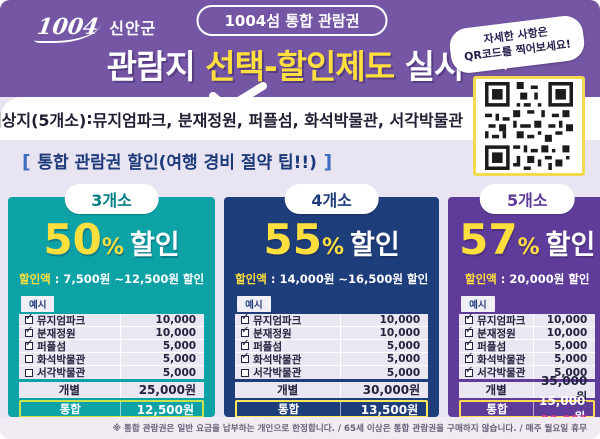  I want to click on qr-code-icon, so click(529, 126).